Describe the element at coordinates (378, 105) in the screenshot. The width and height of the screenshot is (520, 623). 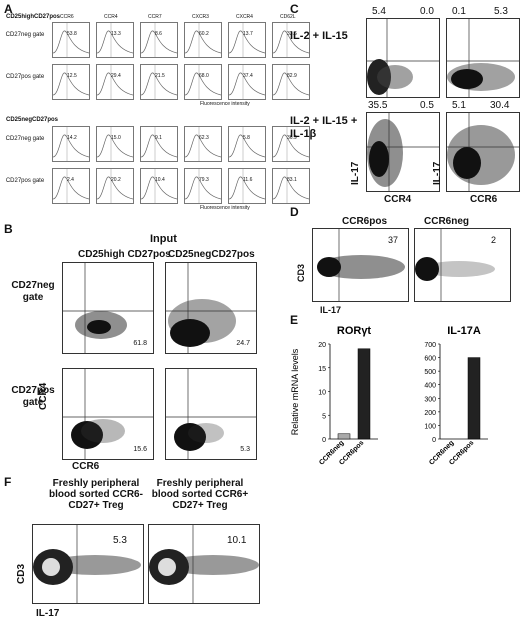
I see `panel-c-value-3a: 35.5` at that location.